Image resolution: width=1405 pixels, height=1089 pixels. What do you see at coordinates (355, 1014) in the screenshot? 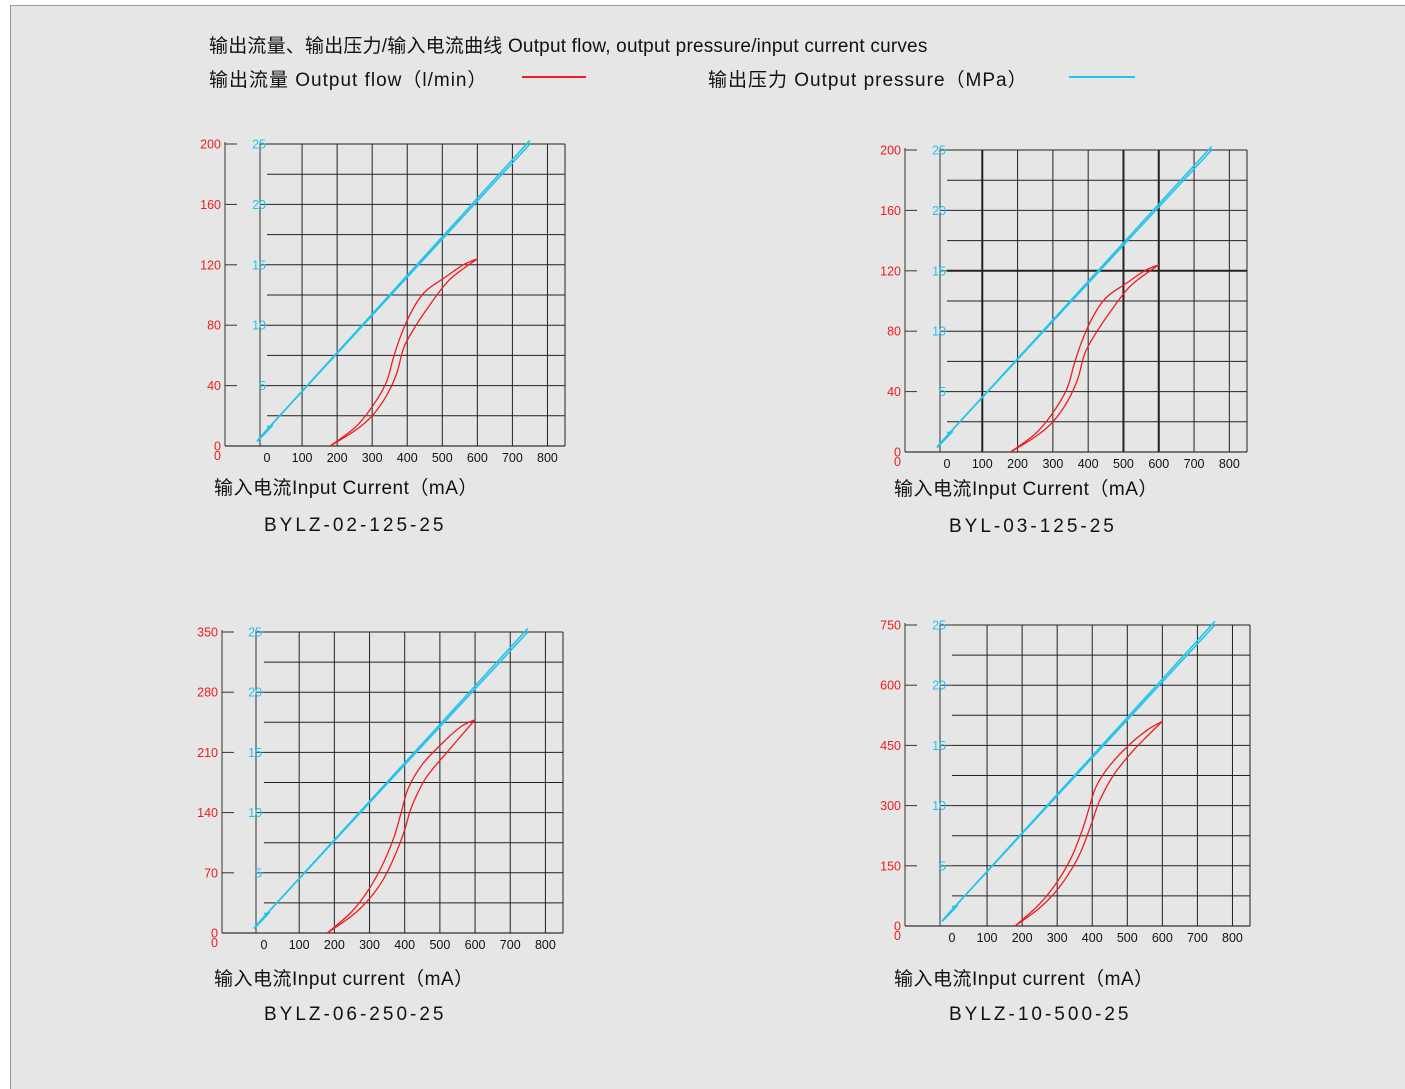
I see `chart-2-model: BYLZ-06-250-25` at bounding box center [355, 1014].